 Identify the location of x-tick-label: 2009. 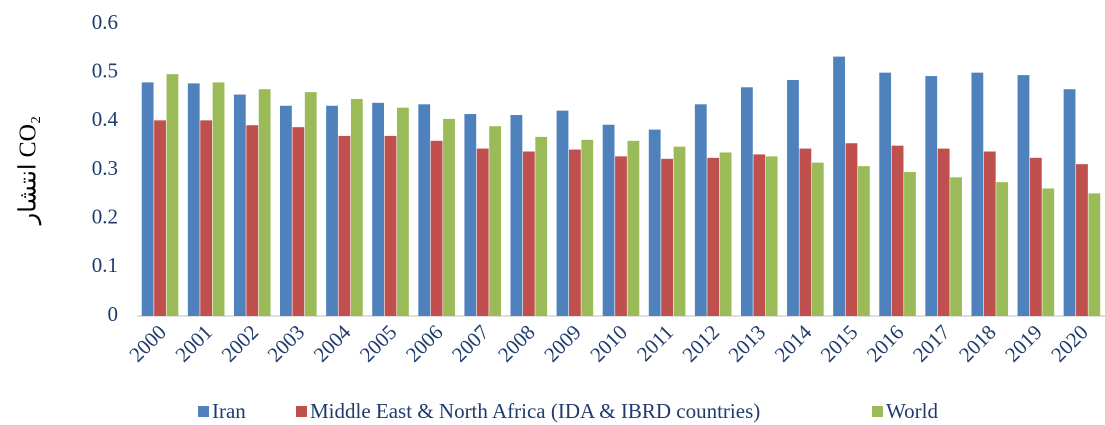
(562, 343).